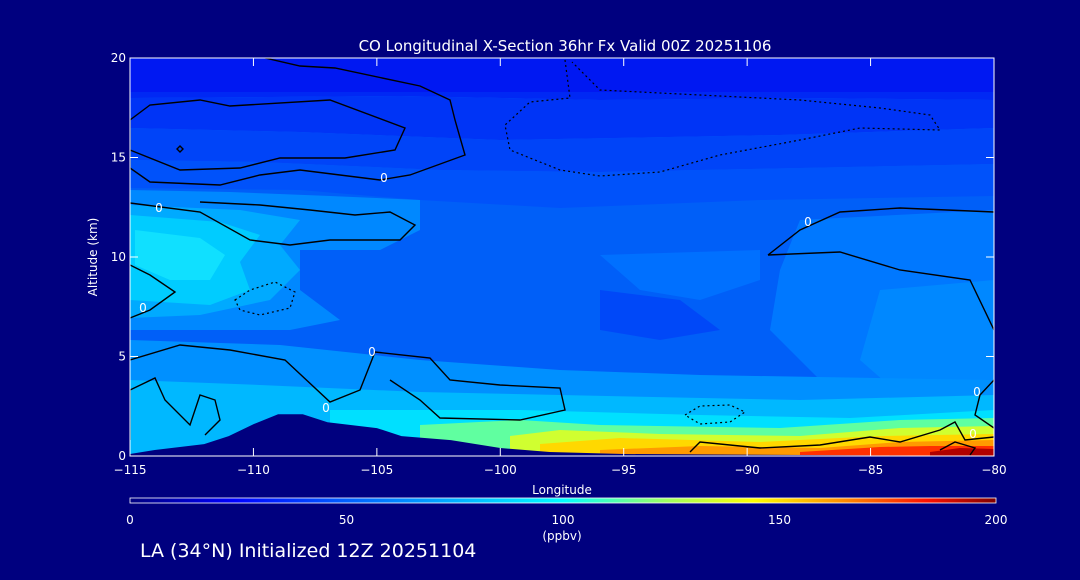  What do you see at coordinates (562, 96) in the screenshot?
I see `field-band-upper` at bounding box center [562, 96].